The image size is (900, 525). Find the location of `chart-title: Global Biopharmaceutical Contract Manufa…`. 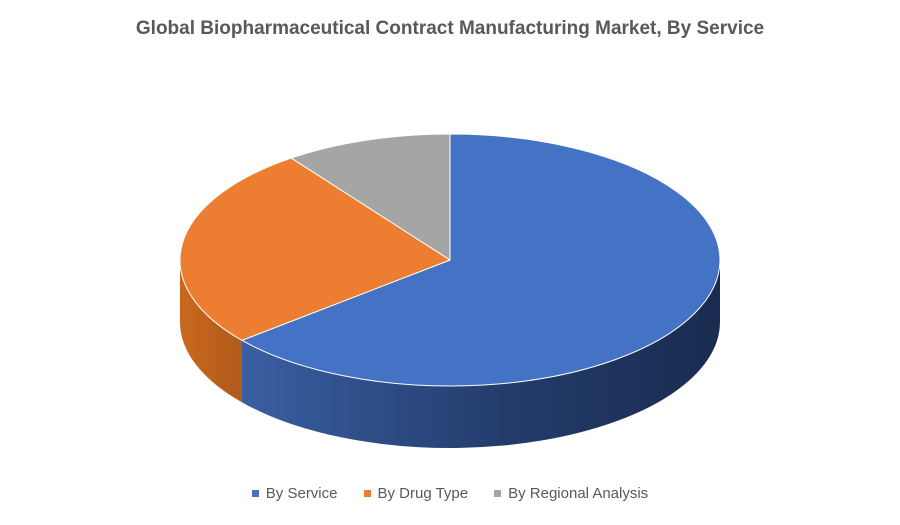

chart-title: Global Biopharmaceutical Contract Manufa… is located at coordinates (450, 28).